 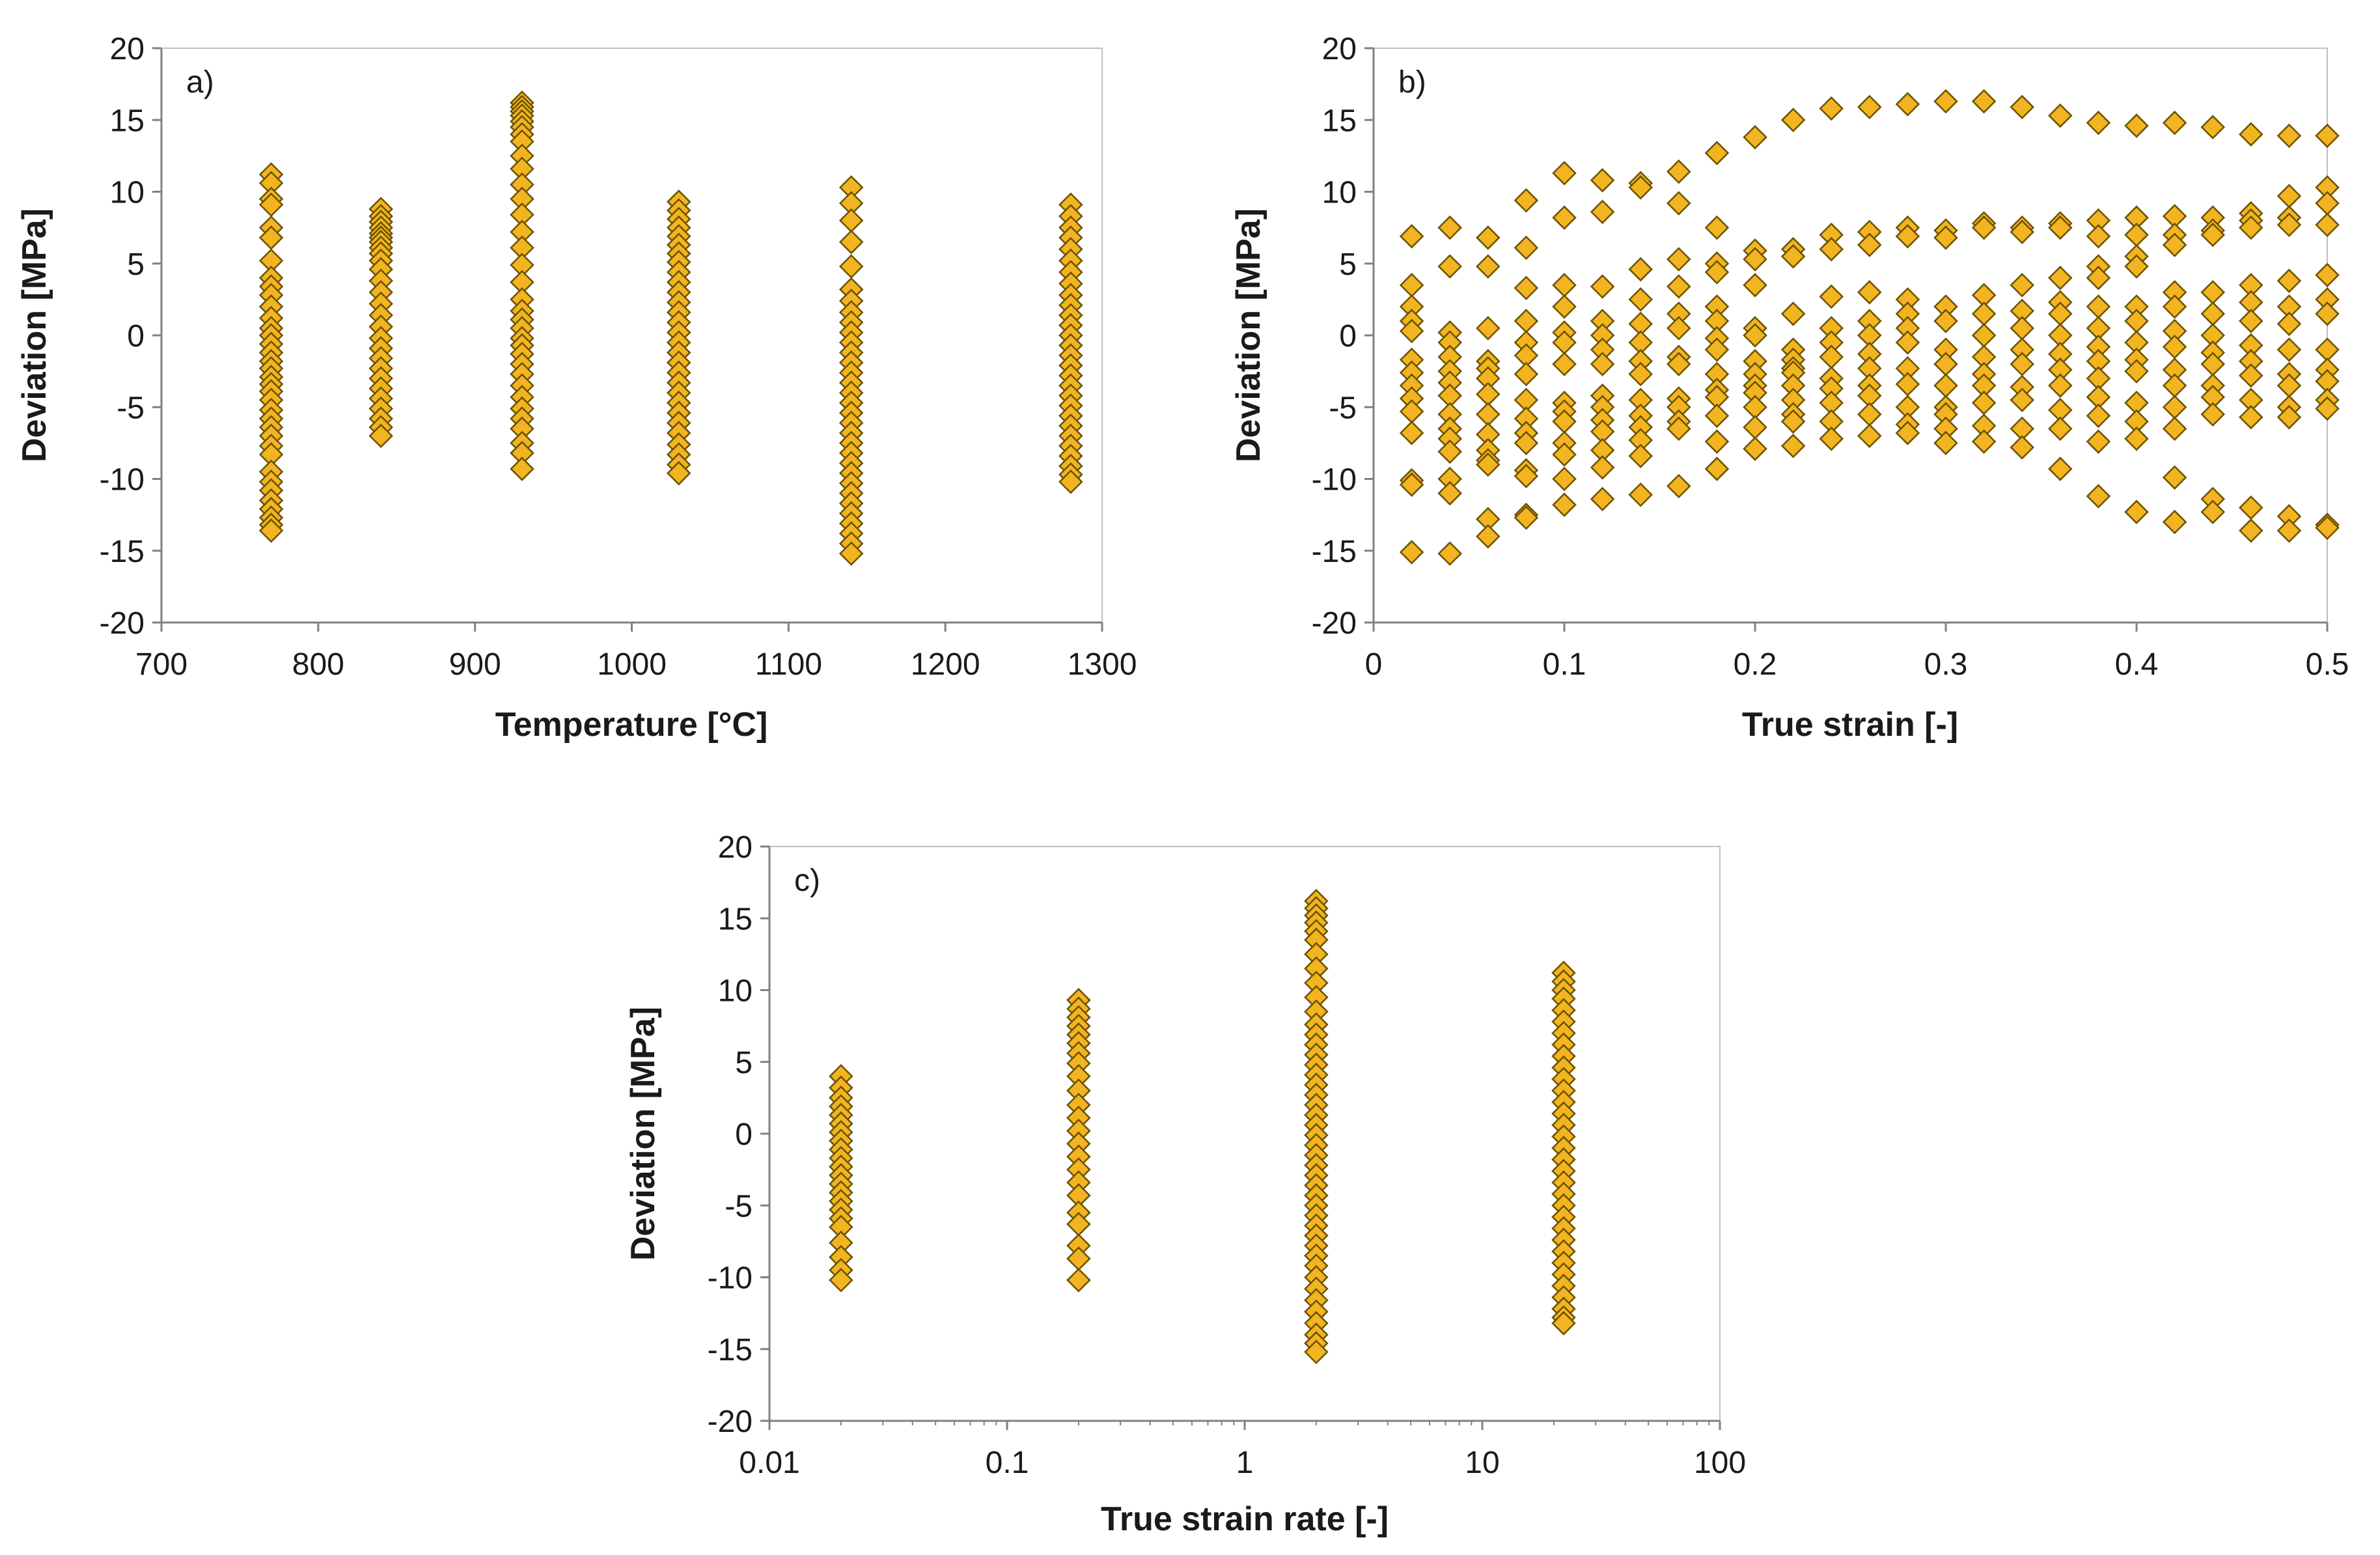 I want to click on x-tick-label: 1000, so click(x=632, y=665).